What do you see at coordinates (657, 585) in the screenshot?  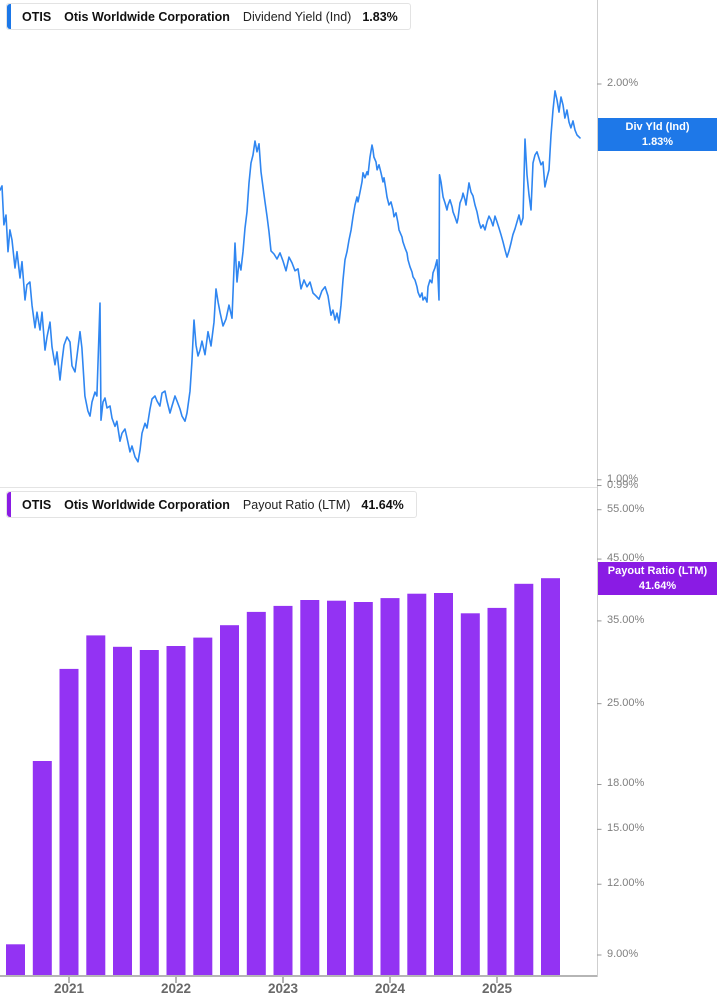 I see `badge-value-label: 41.64%` at bounding box center [657, 585].